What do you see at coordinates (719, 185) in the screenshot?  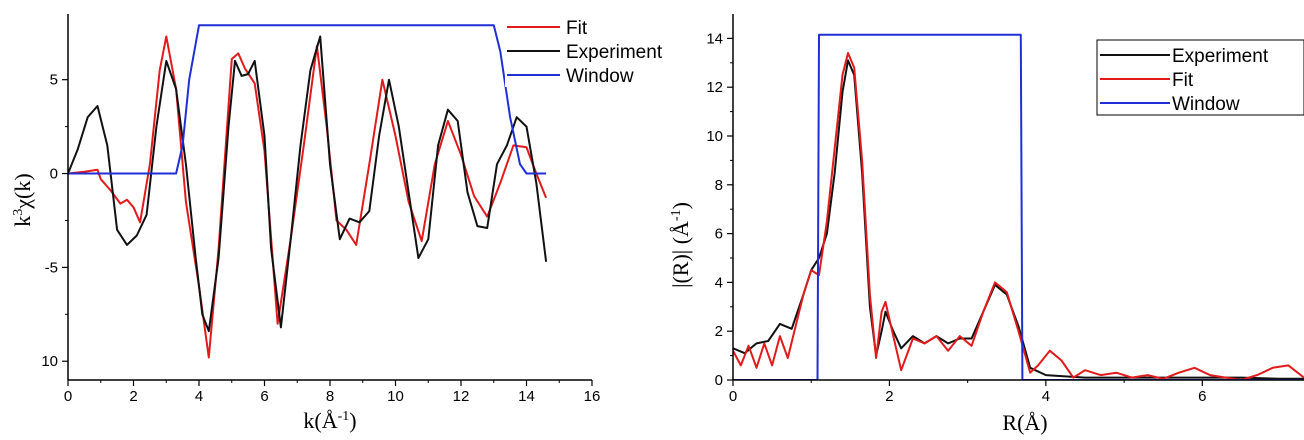 I see `y-tick-label: 8` at bounding box center [719, 185].